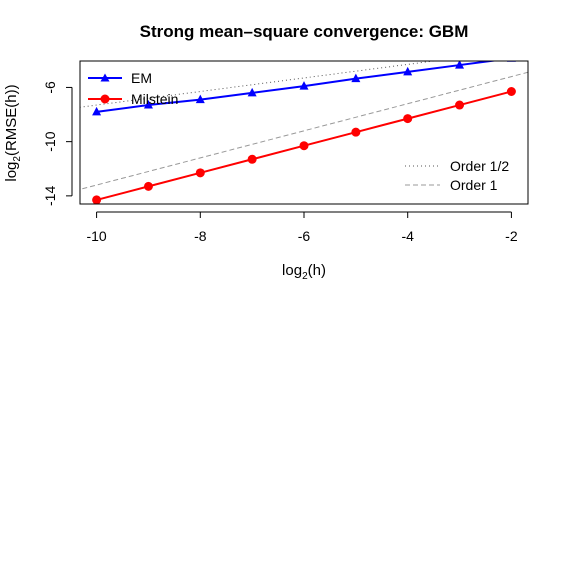 The height and width of the screenshot is (568, 569). Describe the element at coordinates (105, 99) in the screenshot. I see `legend-milstein-marker` at that location.